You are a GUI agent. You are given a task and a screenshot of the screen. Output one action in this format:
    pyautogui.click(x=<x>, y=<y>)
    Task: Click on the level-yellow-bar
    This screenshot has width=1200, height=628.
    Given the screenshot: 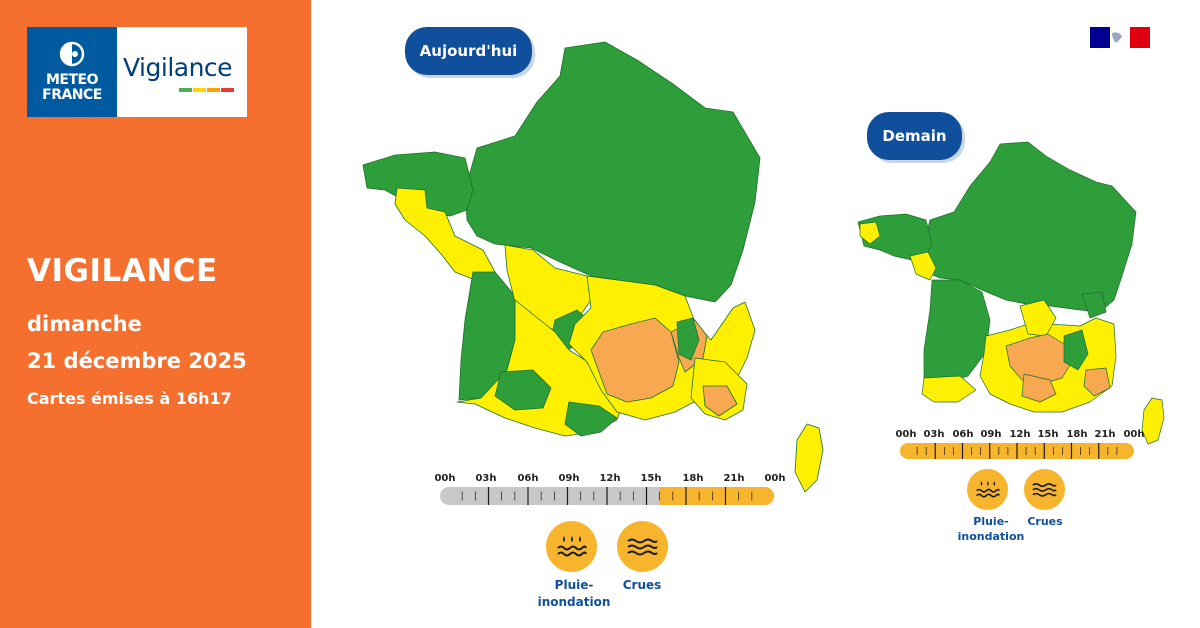 What is the action you would take?
    pyautogui.click(x=199, y=90)
    